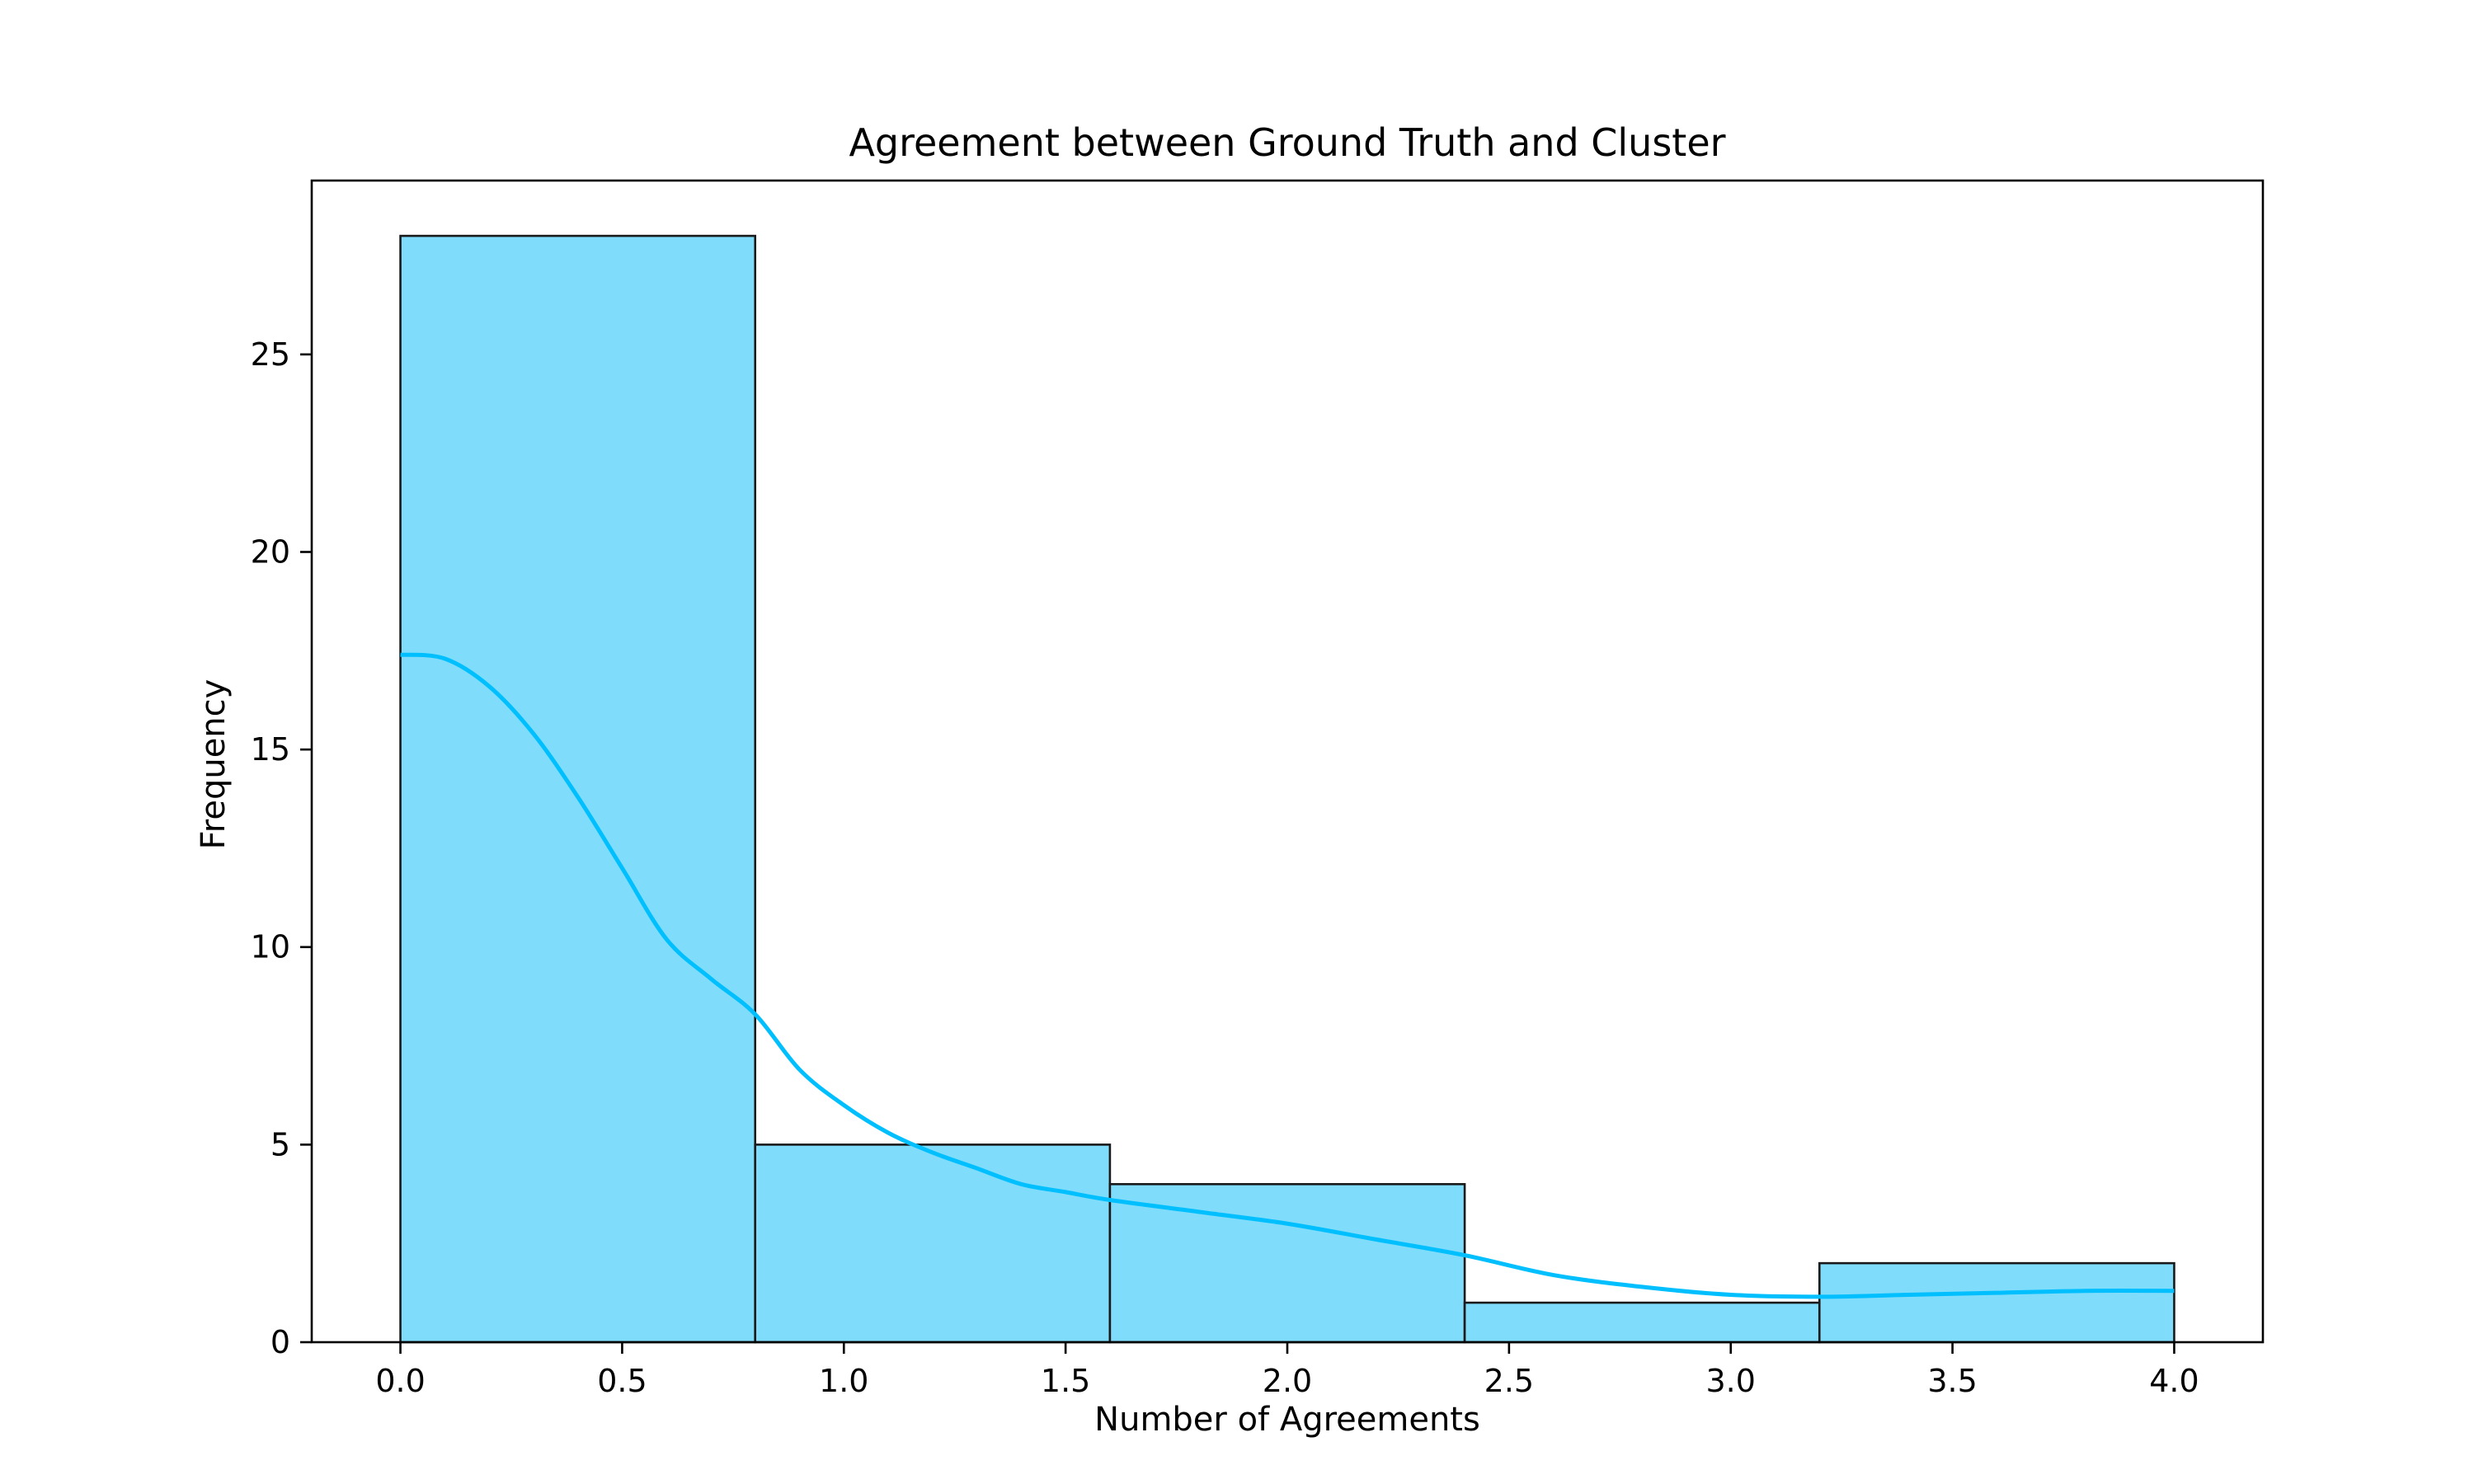 The image size is (2474, 1484). What do you see at coordinates (1509, 1381) in the screenshot?
I see `x-tick-label-5: 2.5` at bounding box center [1509, 1381].